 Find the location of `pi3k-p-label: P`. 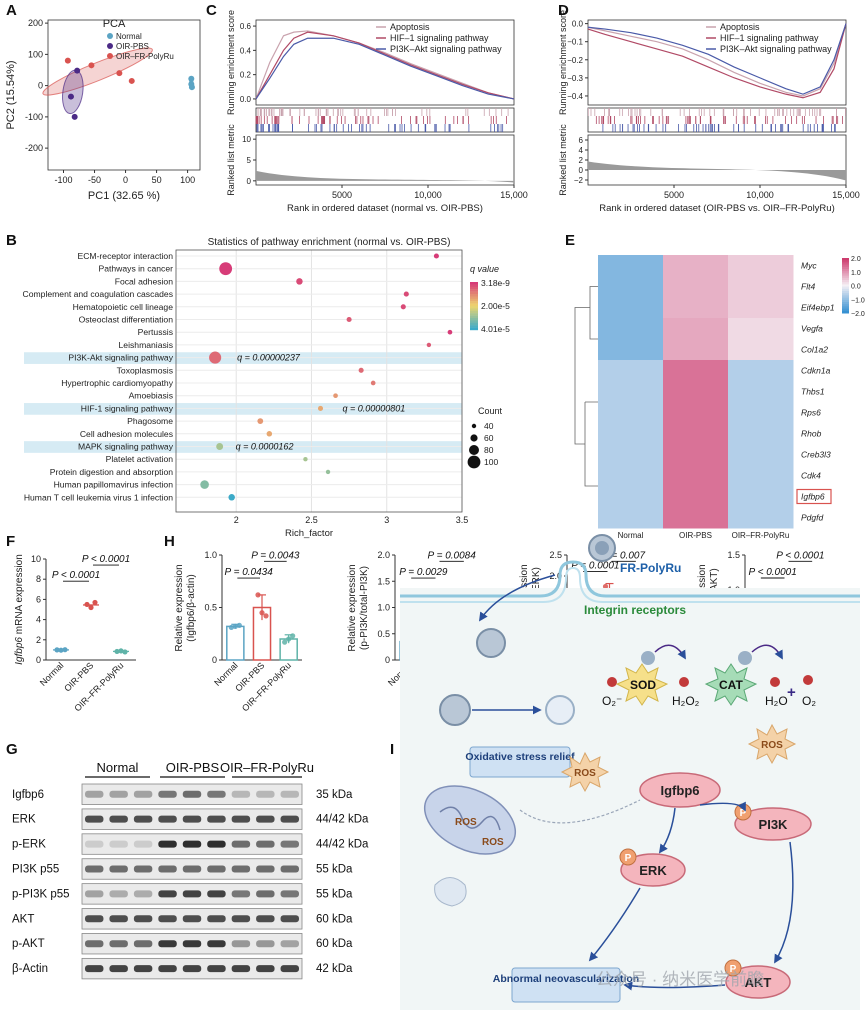

pi3k-p-label: P is located at coordinates (743, 813).